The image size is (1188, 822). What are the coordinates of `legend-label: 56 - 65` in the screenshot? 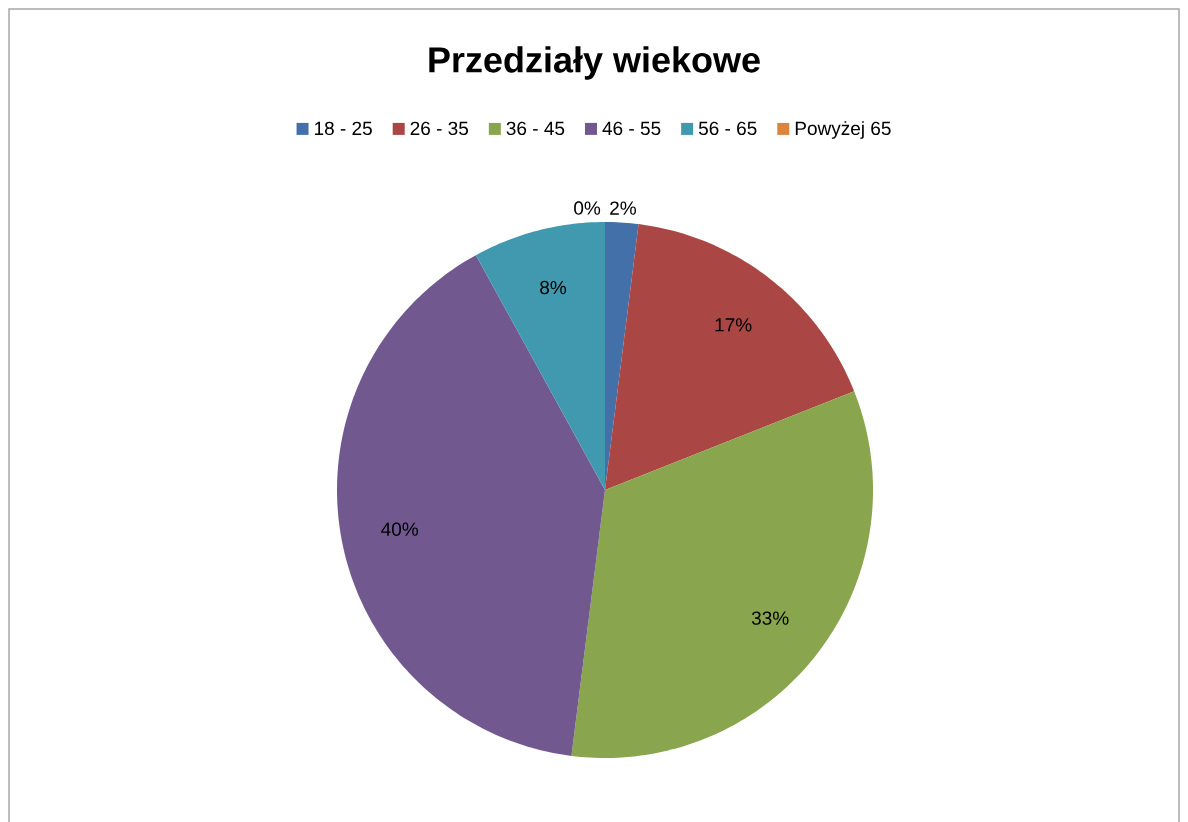 It's located at (727, 128).